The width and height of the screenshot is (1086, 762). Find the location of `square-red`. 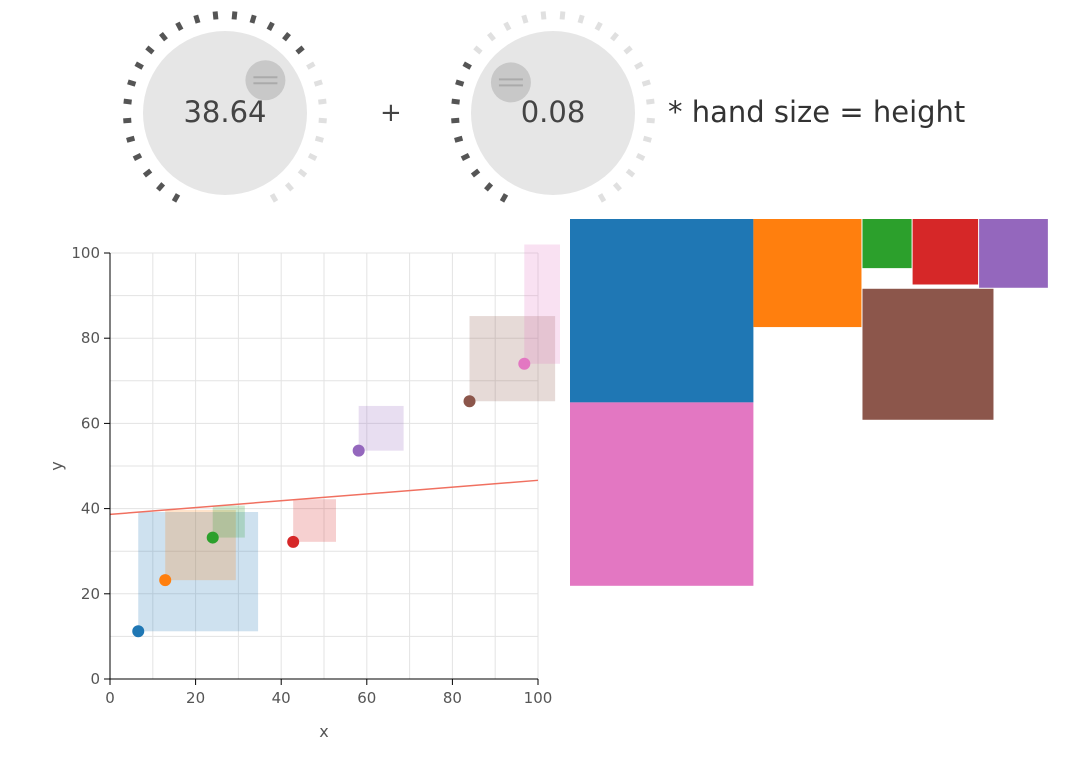

square-red is located at coordinates (945, 252).